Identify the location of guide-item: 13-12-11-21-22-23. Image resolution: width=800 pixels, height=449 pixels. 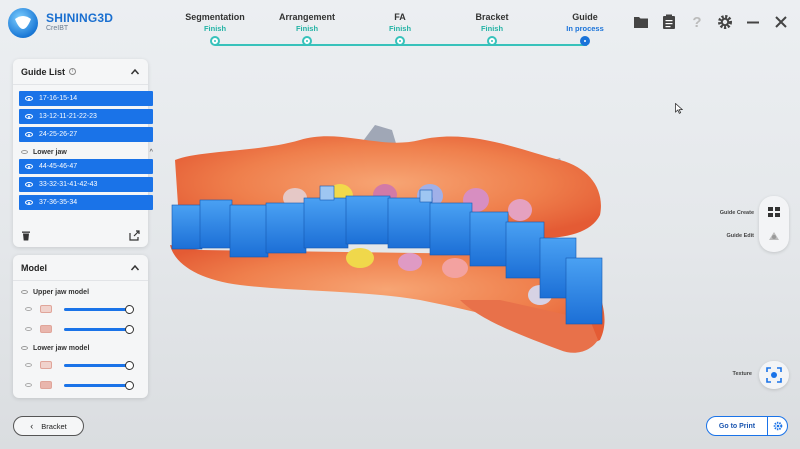
(86, 116).